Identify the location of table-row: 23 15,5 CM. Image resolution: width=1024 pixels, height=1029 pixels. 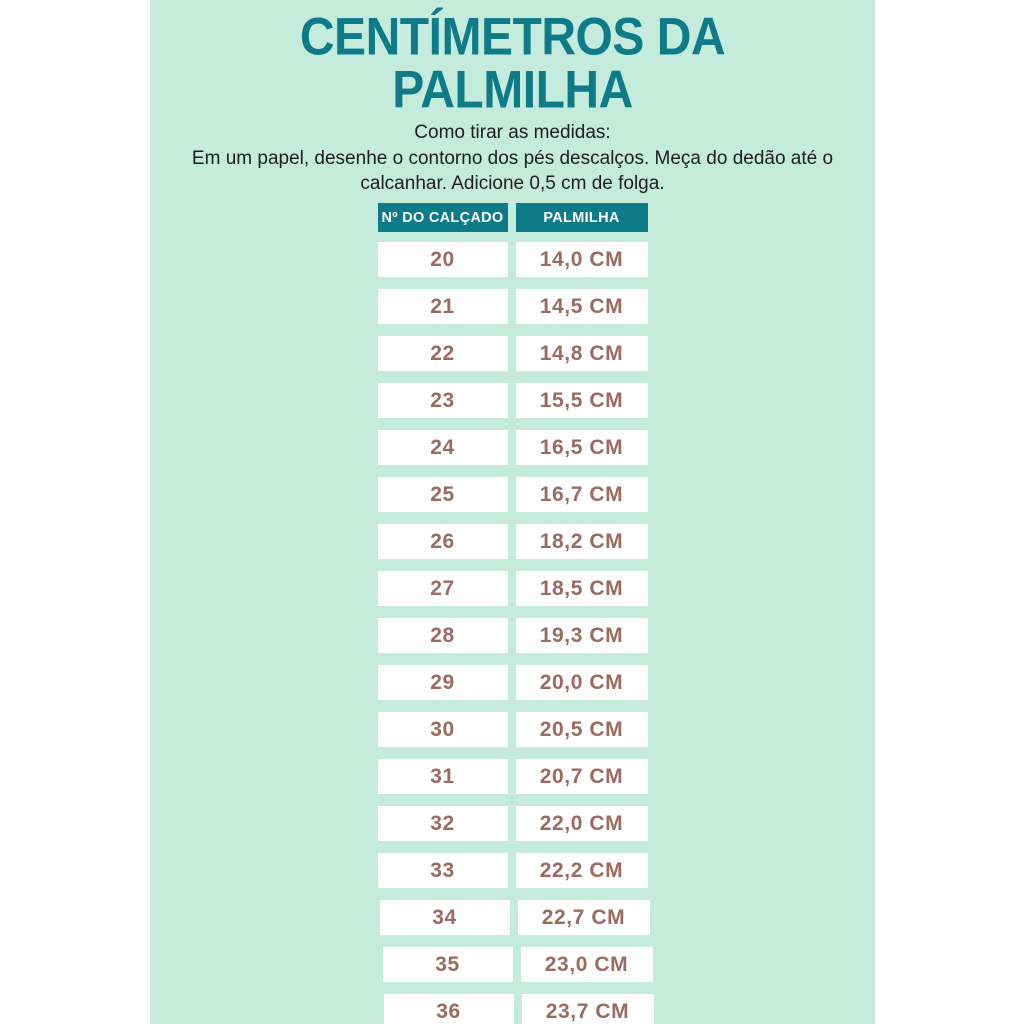
(512, 400).